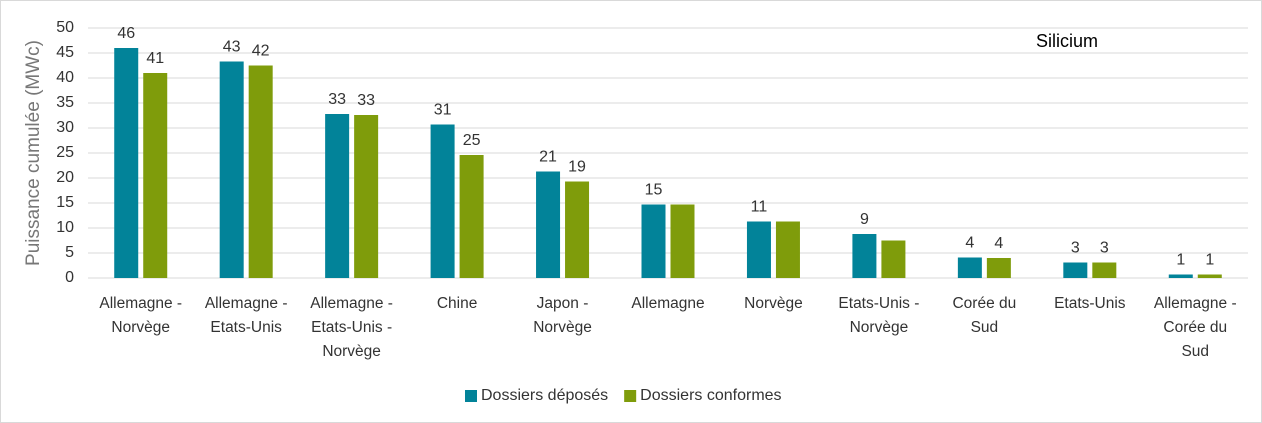 The width and height of the screenshot is (1262, 423). What do you see at coordinates (457, 303) in the screenshot?
I see `x-tick-label: Chine` at bounding box center [457, 303].